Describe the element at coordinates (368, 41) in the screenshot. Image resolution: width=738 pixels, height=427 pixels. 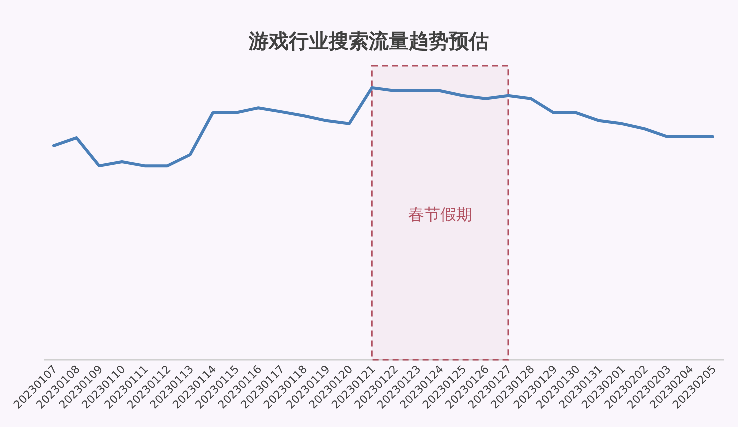
I see `chart-title: 游戏行业搜索流量趋势预估` at that location.